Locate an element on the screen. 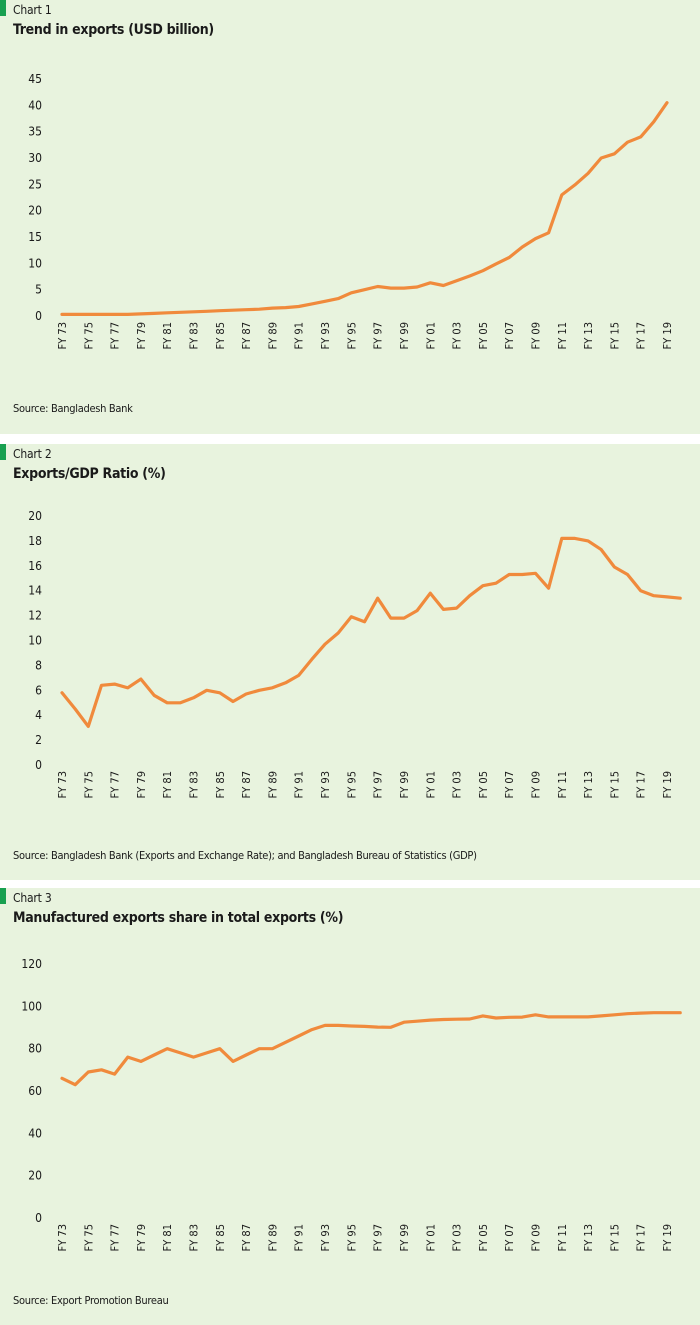  y-tick-label: 80 is located at coordinates (35, 1049).